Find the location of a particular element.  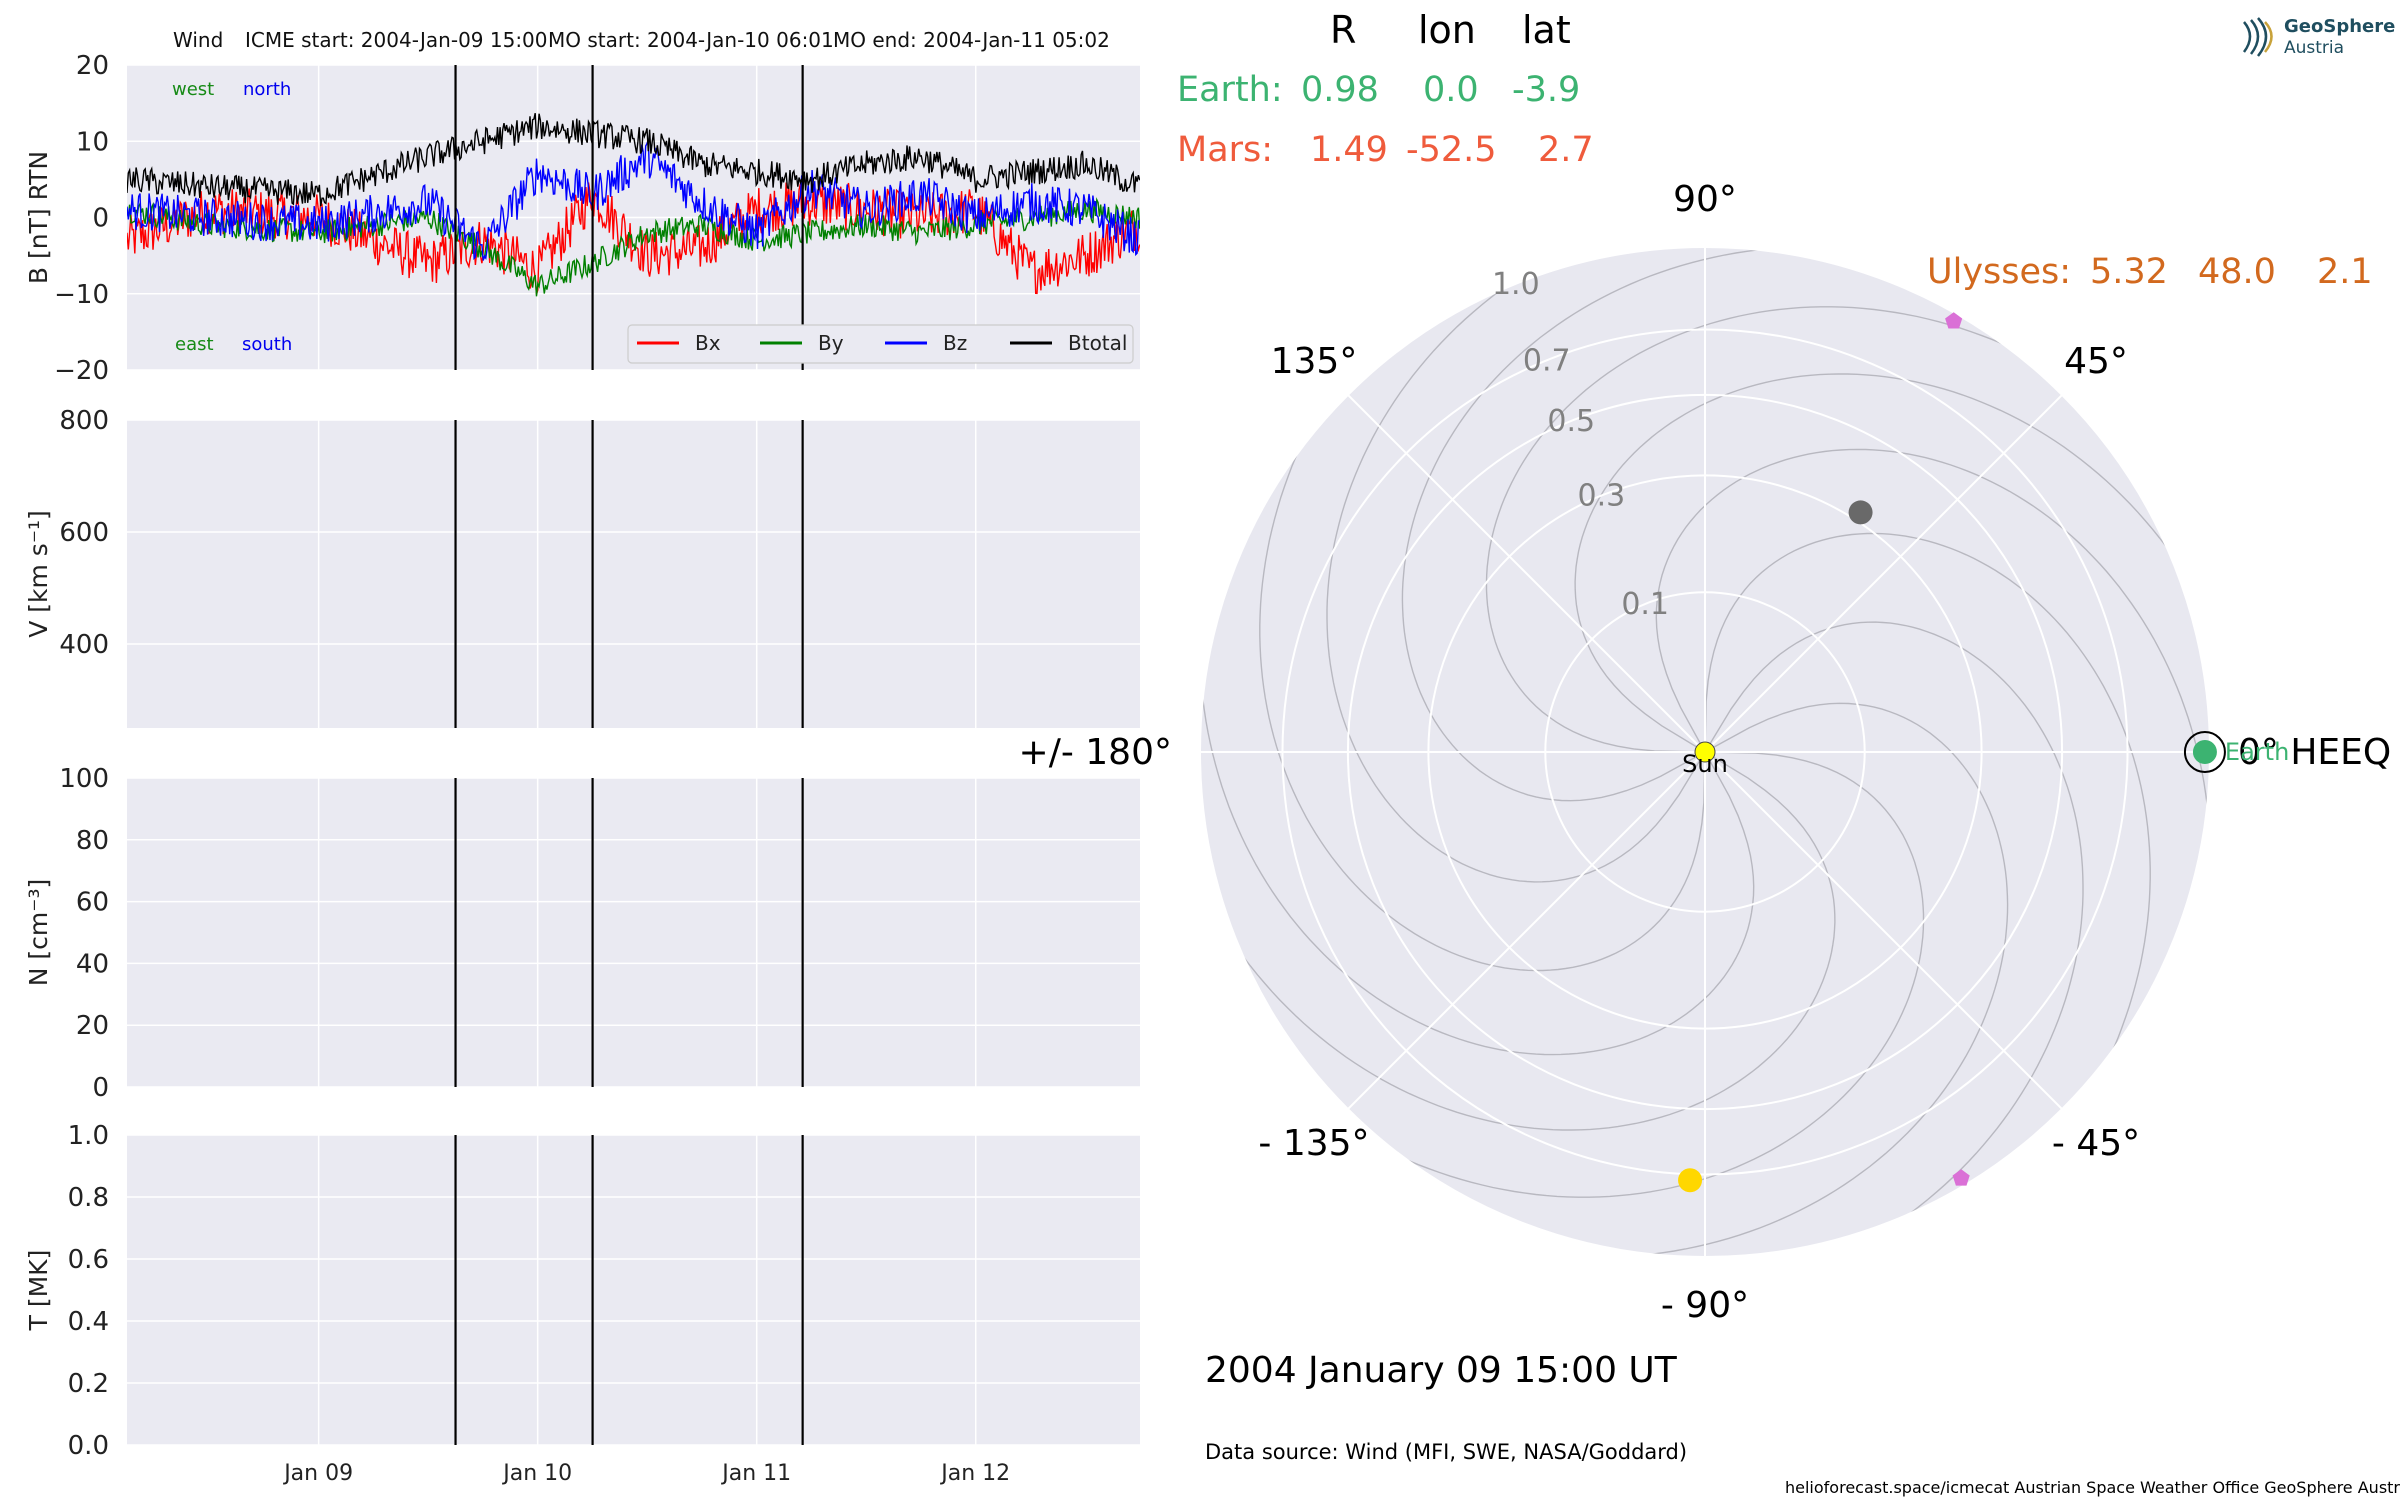

direction-label-west: west is located at coordinates (193, 89).